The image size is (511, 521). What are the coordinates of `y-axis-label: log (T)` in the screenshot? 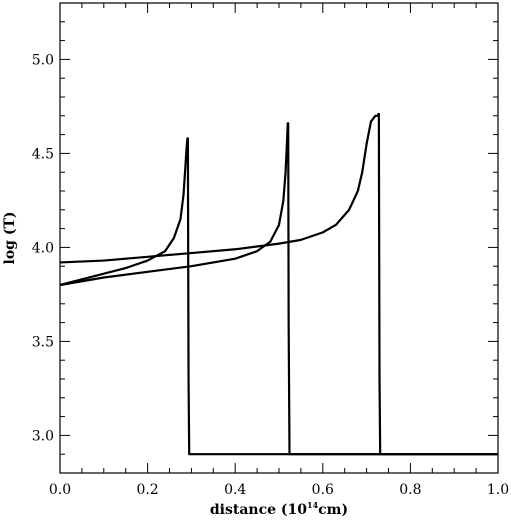 It's located at (10, 238).